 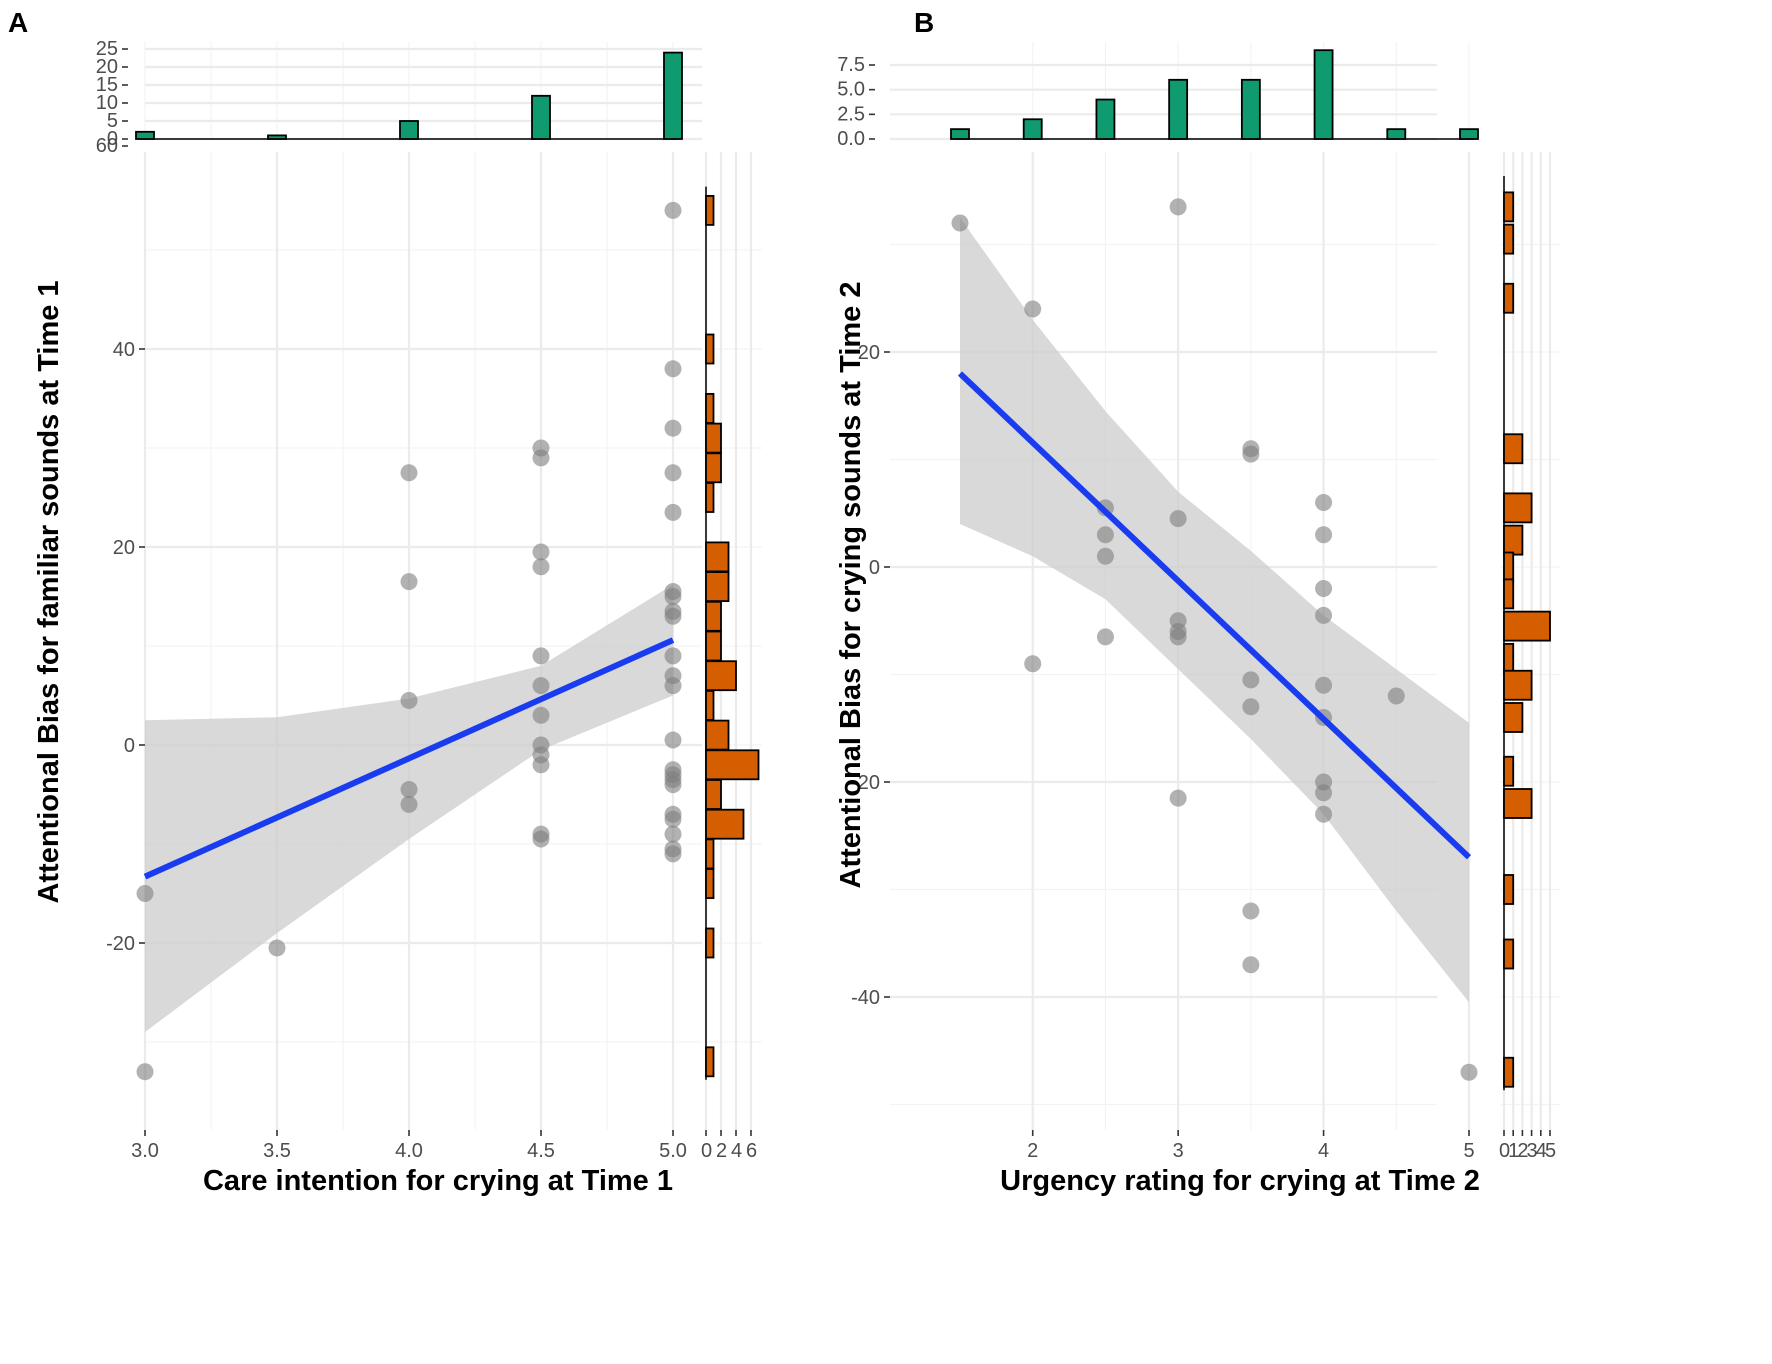 What do you see at coordinates (107, 85) in the screenshot?
I see `top-hist-tick-label: 15` at bounding box center [107, 85].